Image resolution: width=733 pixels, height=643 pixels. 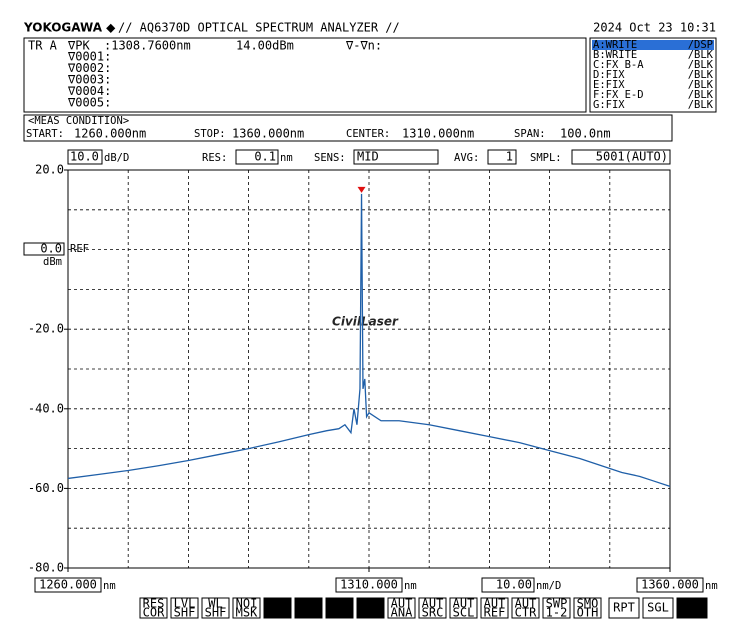 What do you see at coordinates (653, 75) in the screenshot?
I see `trace-panel` at bounding box center [653, 75].